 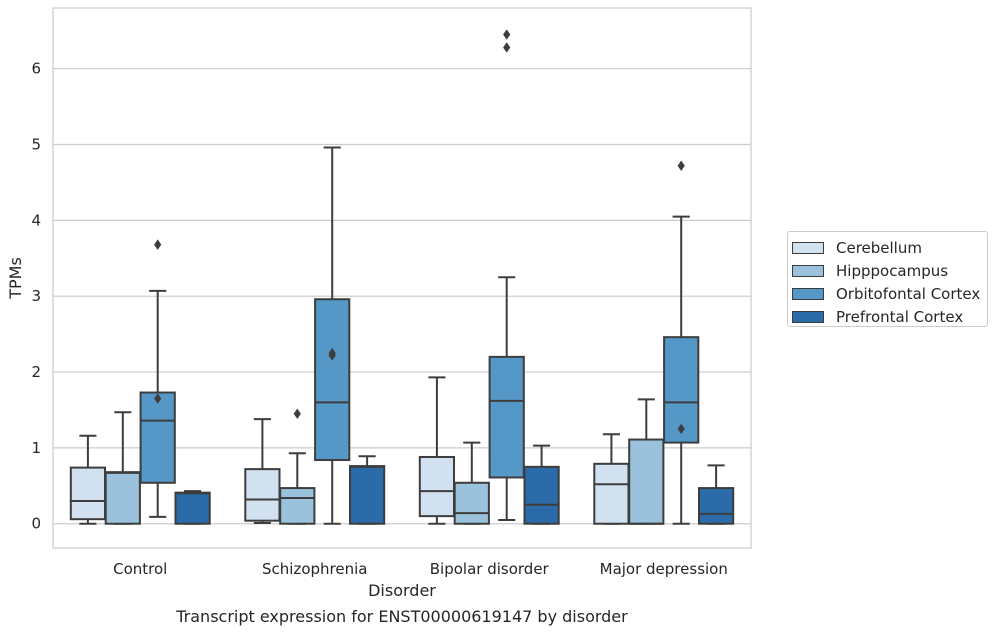 What do you see at coordinates (140, 569) in the screenshot?
I see `x-tick-label: Control` at bounding box center [140, 569].